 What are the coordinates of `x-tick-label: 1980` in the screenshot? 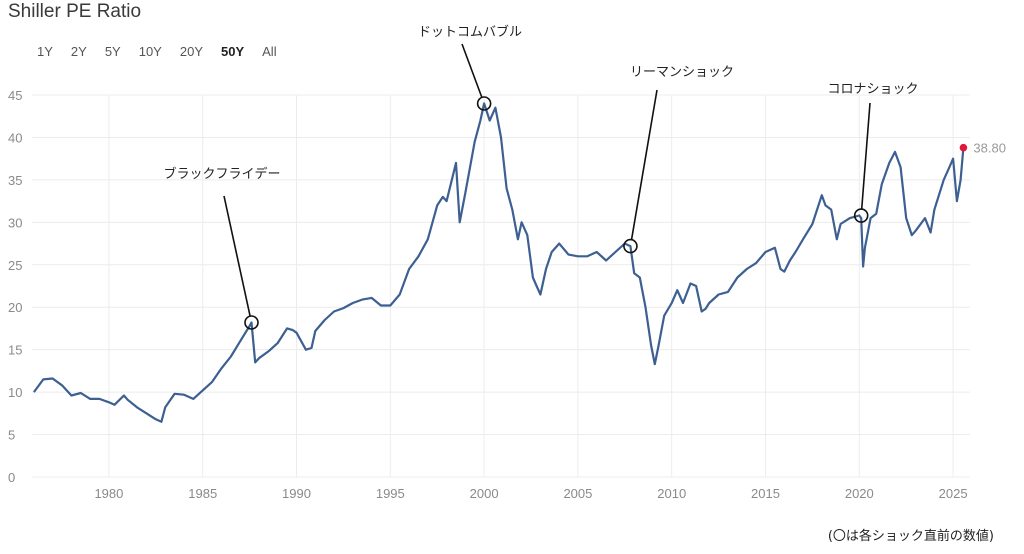 It's located at (108, 493).